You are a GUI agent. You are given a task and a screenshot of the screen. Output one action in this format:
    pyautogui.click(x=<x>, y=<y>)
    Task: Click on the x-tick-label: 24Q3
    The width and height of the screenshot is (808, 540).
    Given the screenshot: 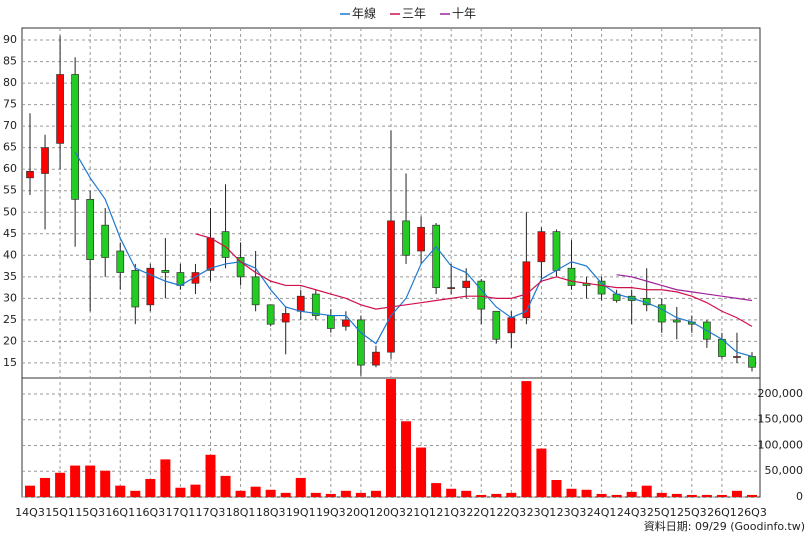 What is the action you would take?
    pyautogui.click(x=632, y=512)
    